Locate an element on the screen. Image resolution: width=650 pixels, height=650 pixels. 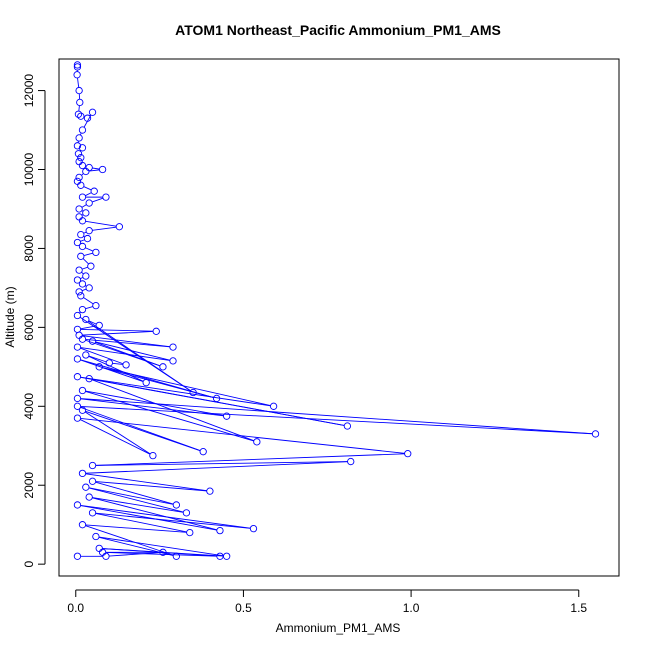
chart-title: ATOM1 Northeast_Pacific Ammonium_PM1_AMS is located at coordinates (338, 30).